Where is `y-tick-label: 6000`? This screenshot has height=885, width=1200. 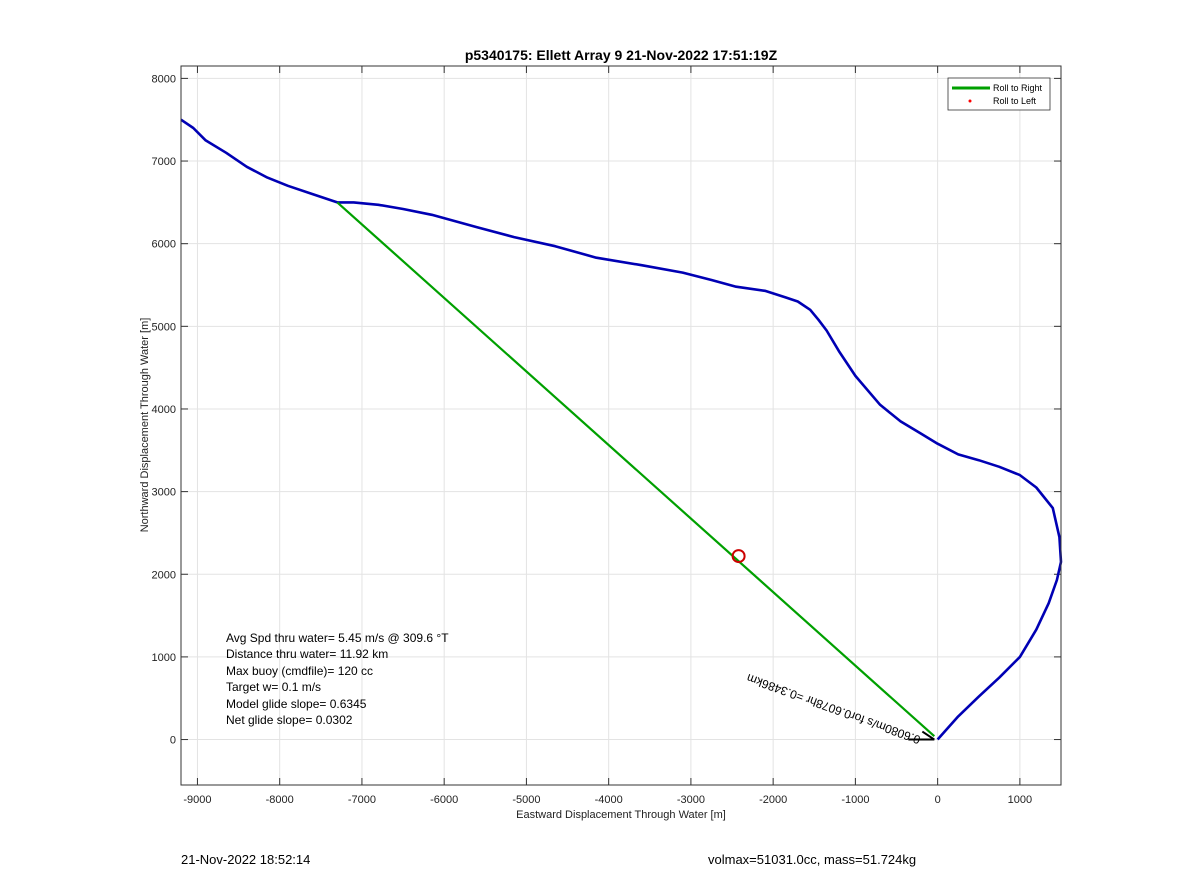
y-tick-label: 6000 is located at coordinates (164, 245).